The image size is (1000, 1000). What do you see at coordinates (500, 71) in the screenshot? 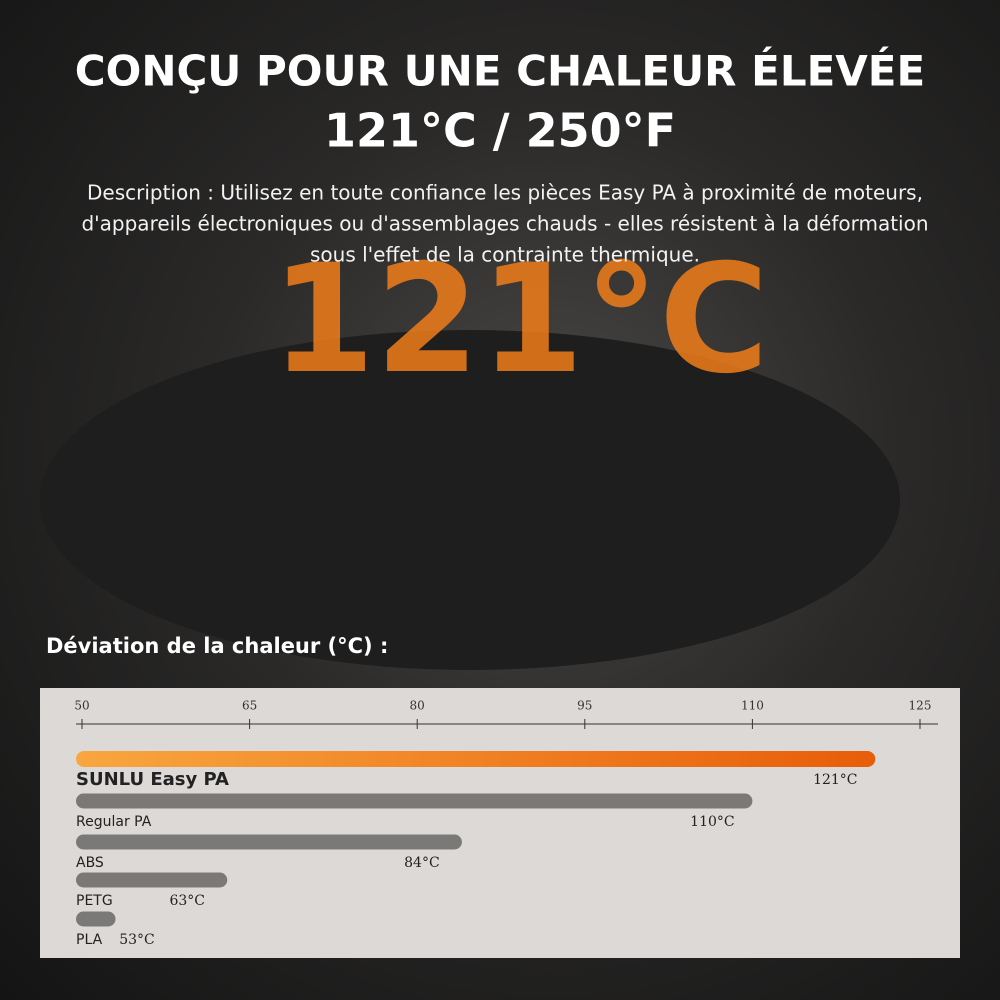
I see `title: CONÇU POUR UNE CHALEUR ÉLEVÉE` at bounding box center [500, 71].